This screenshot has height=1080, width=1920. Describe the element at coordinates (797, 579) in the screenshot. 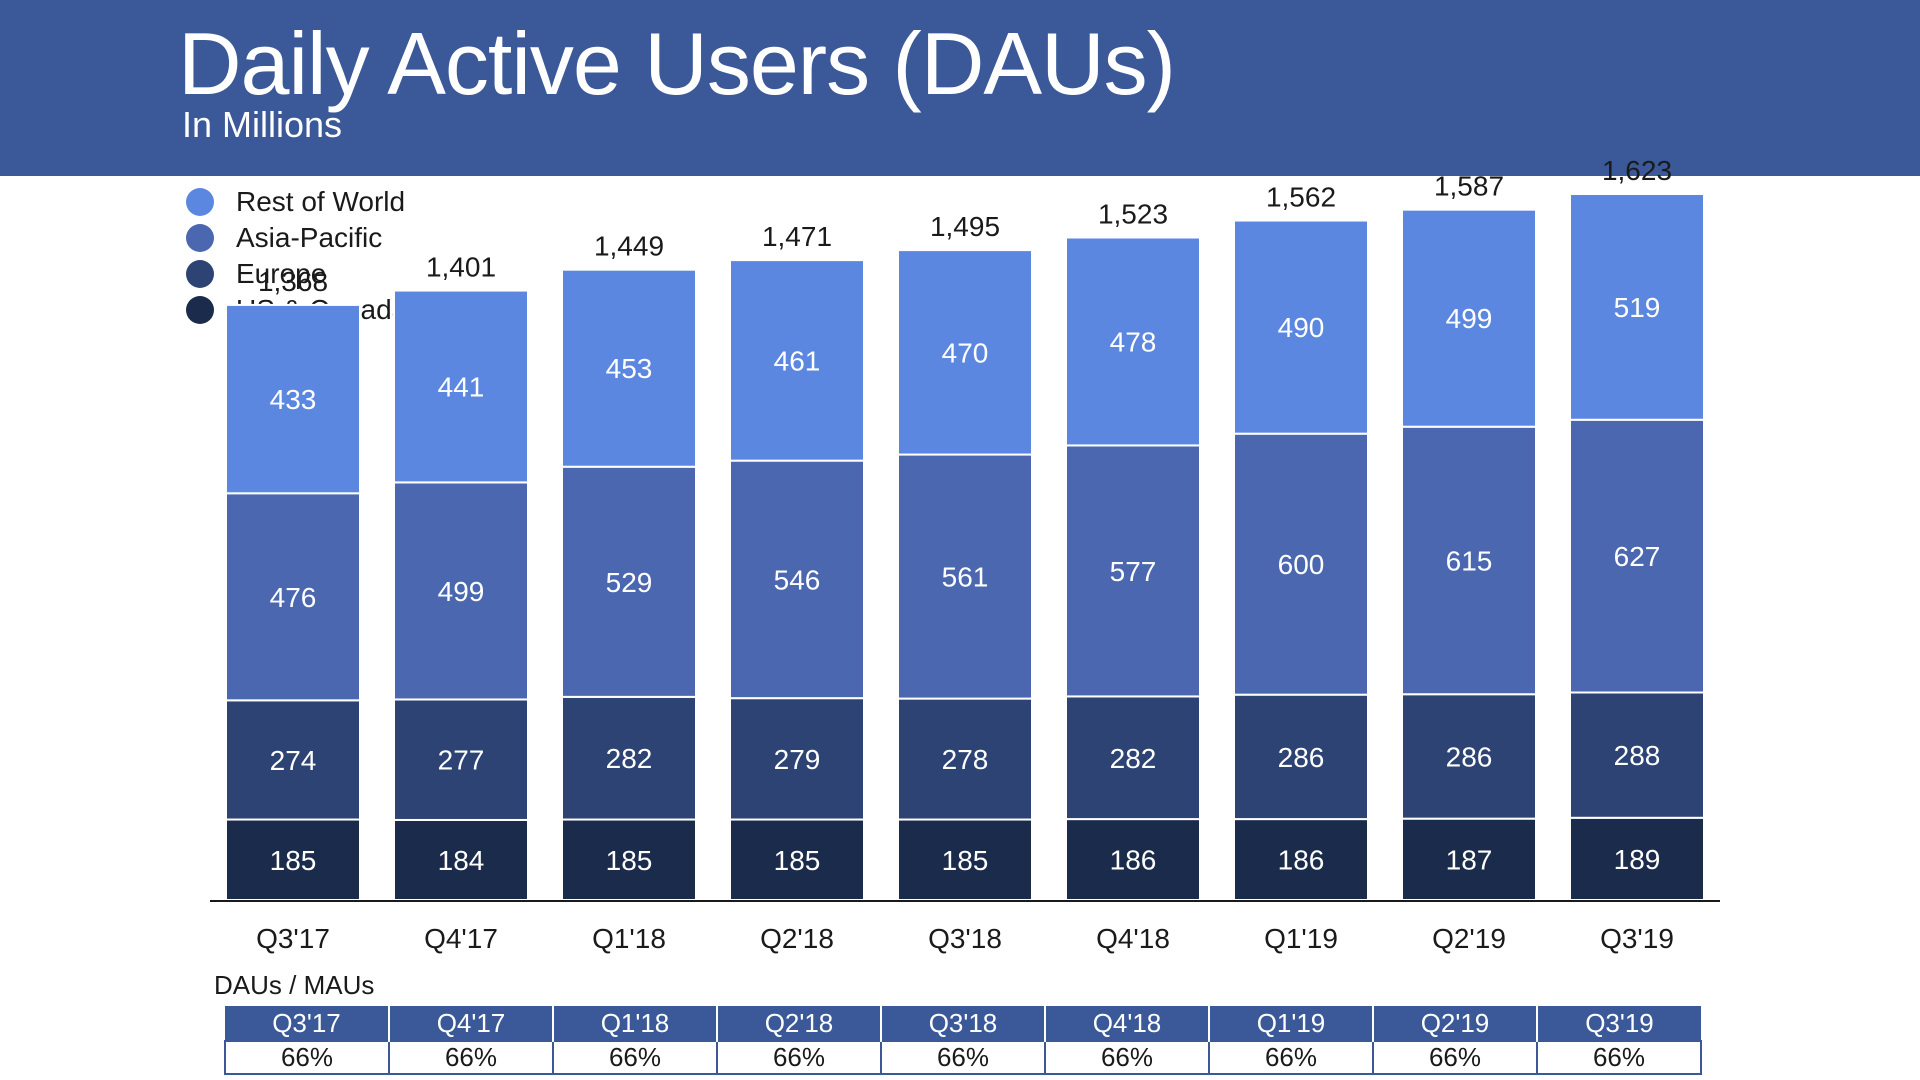

I see `data-label: 546` at that location.